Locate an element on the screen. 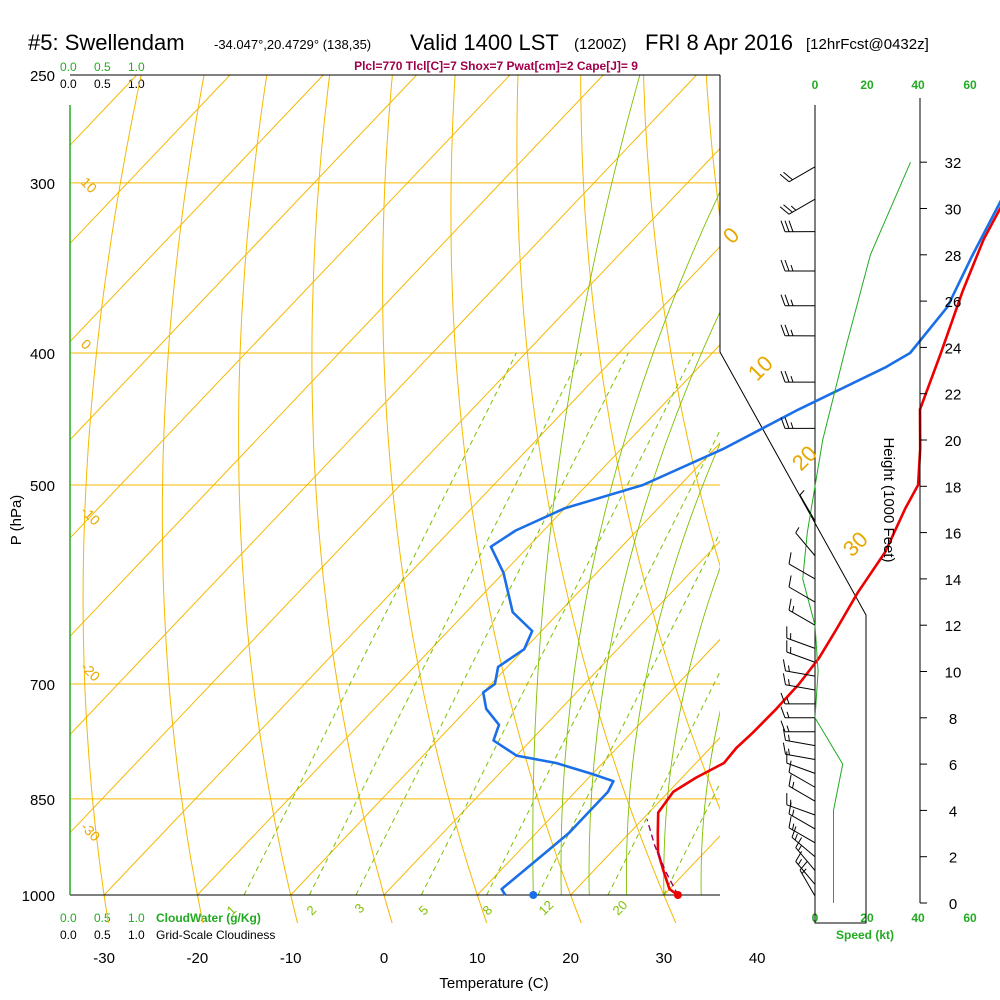 Image resolution: width=1000 pixels, height=1000 pixels. speed-bottom-20: 20 is located at coordinates (867, 918).